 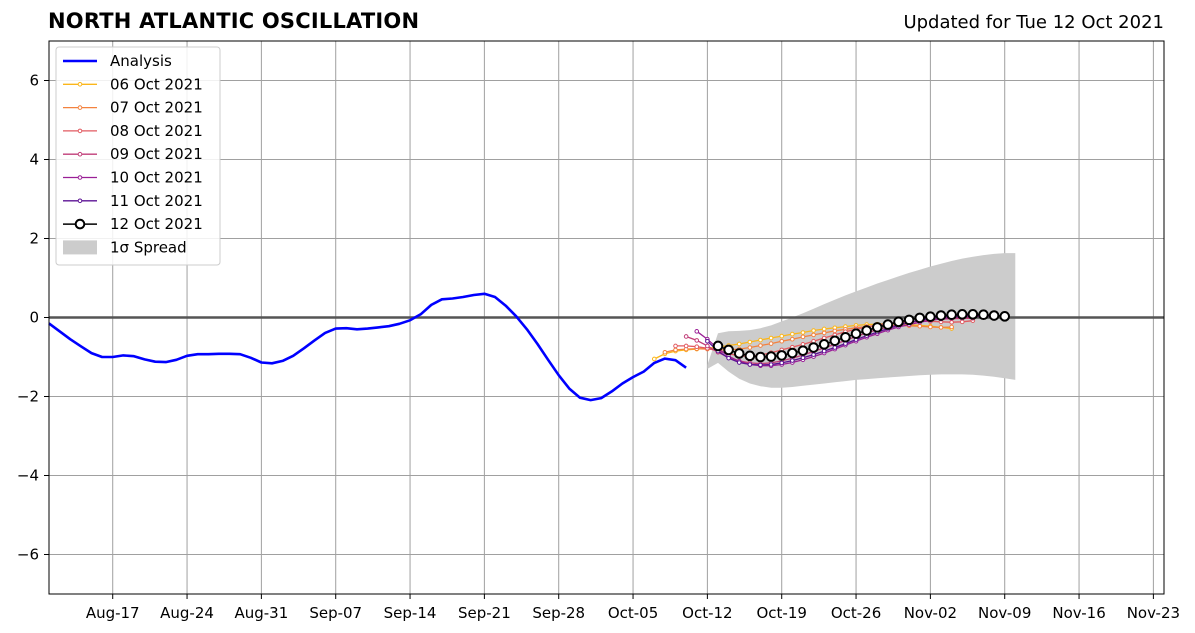 What do you see at coordinates (633, 613) in the screenshot?
I see `x-tick-label: Oct-05` at bounding box center [633, 613].